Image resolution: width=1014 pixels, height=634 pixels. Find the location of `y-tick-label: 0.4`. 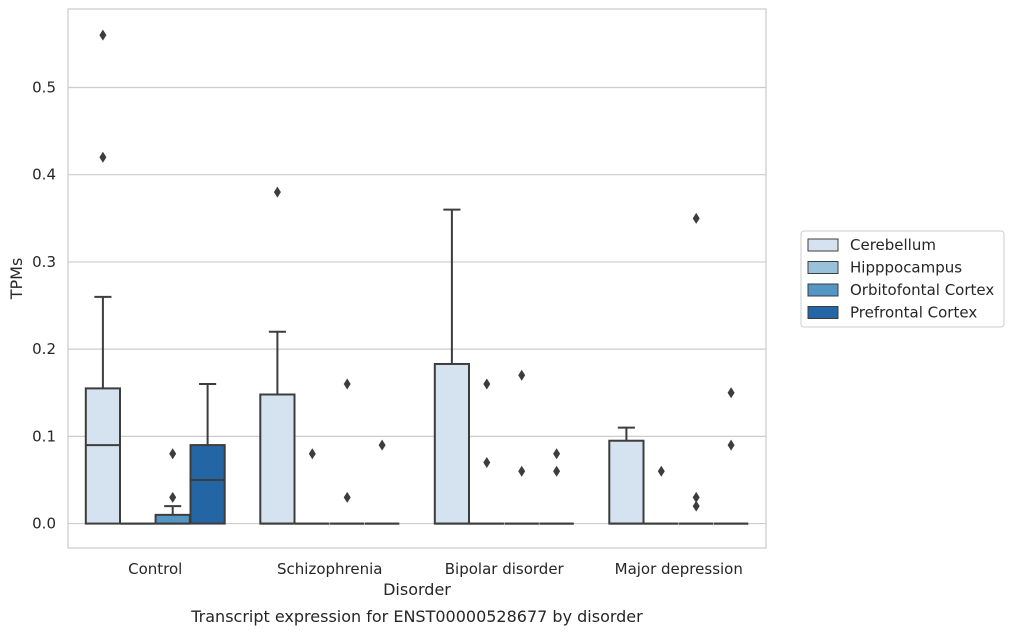

y-tick-label: 0.4 is located at coordinates (44, 175).